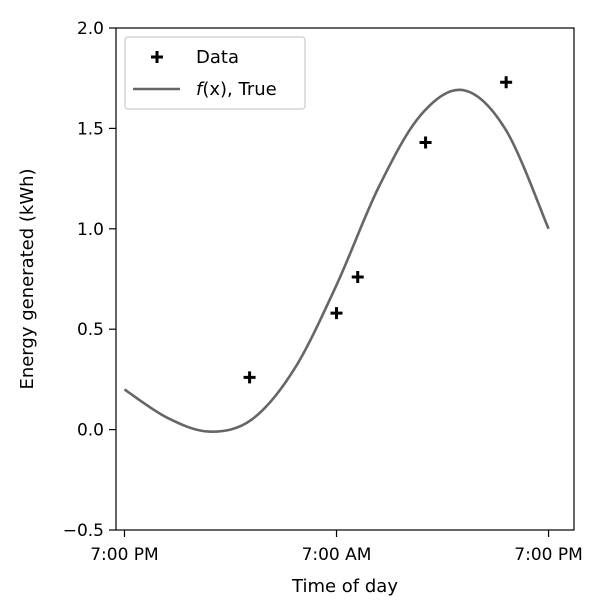 This screenshot has width=614, height=610. I want to click on y-tick-label: 1.0, so click(90, 230).